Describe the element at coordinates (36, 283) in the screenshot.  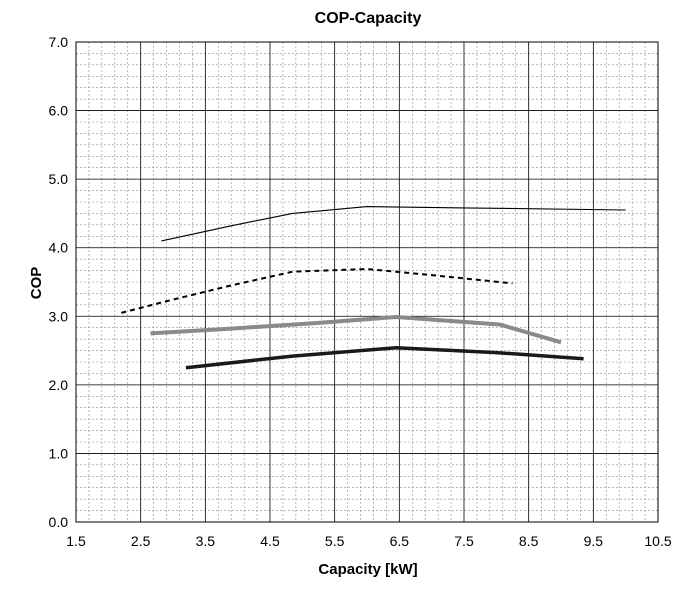
I see `y-axis-label: COP` at that location.